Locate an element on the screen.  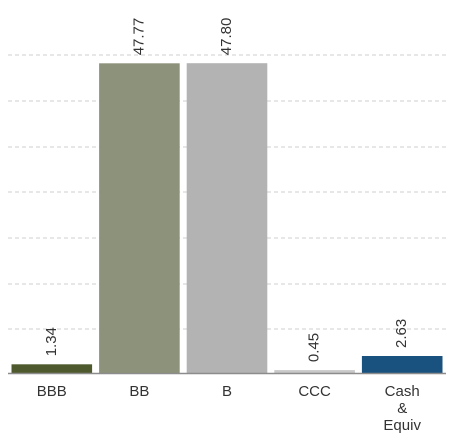
x-tick-label-3-0: CCC is located at coordinates (314, 391).